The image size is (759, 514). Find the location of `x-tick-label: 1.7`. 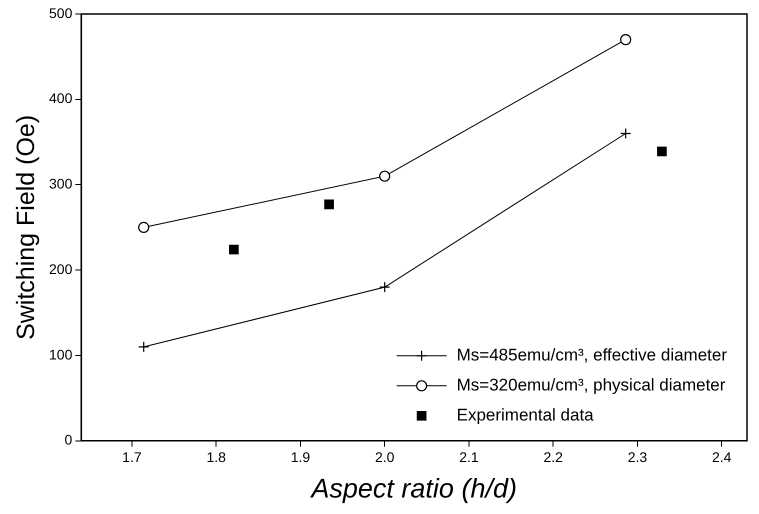

x-tick-label: 1.7 is located at coordinates (132, 457).